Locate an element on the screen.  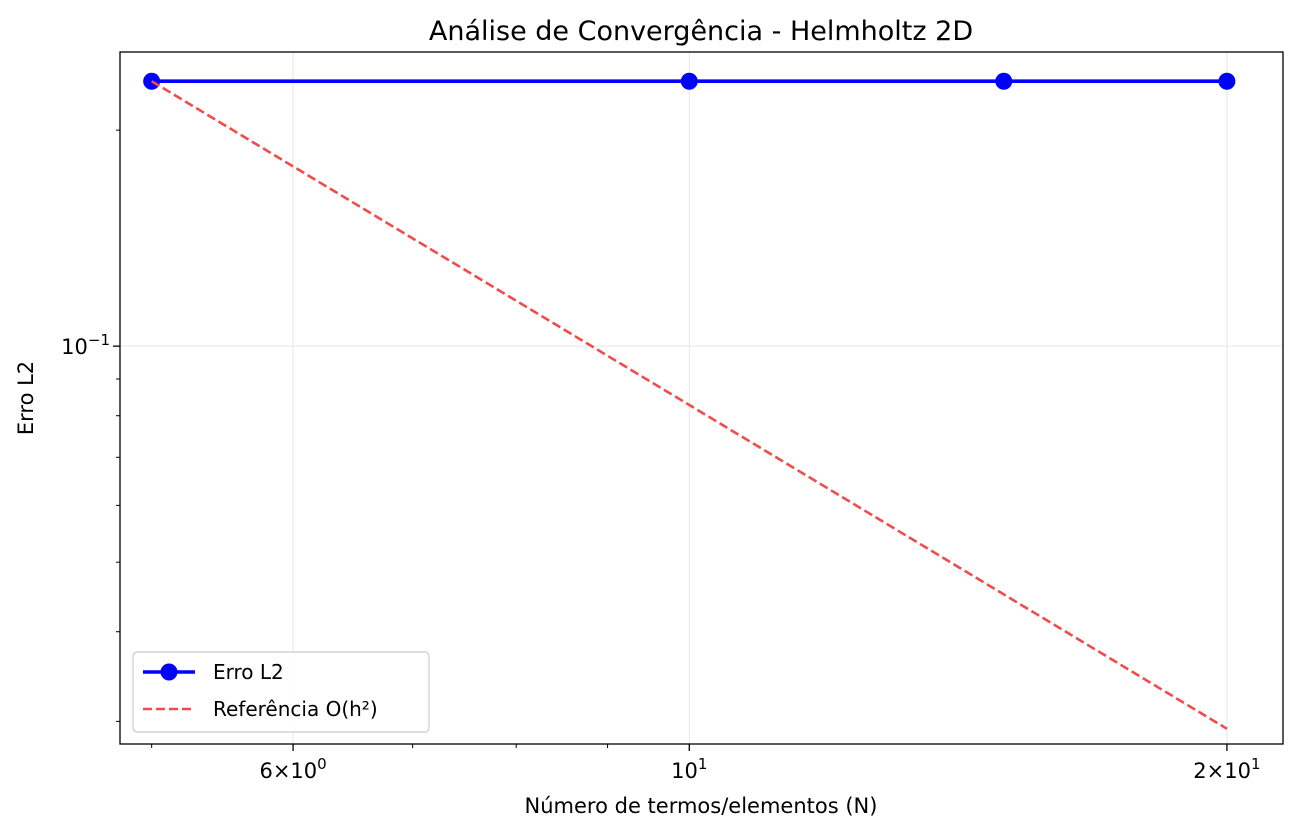
x-tick-label: 2×101 is located at coordinates (1226, 769).